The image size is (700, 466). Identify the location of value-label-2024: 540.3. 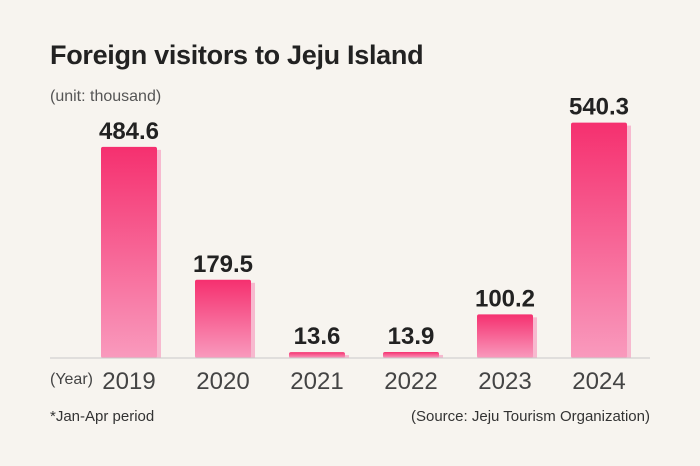
(599, 107).